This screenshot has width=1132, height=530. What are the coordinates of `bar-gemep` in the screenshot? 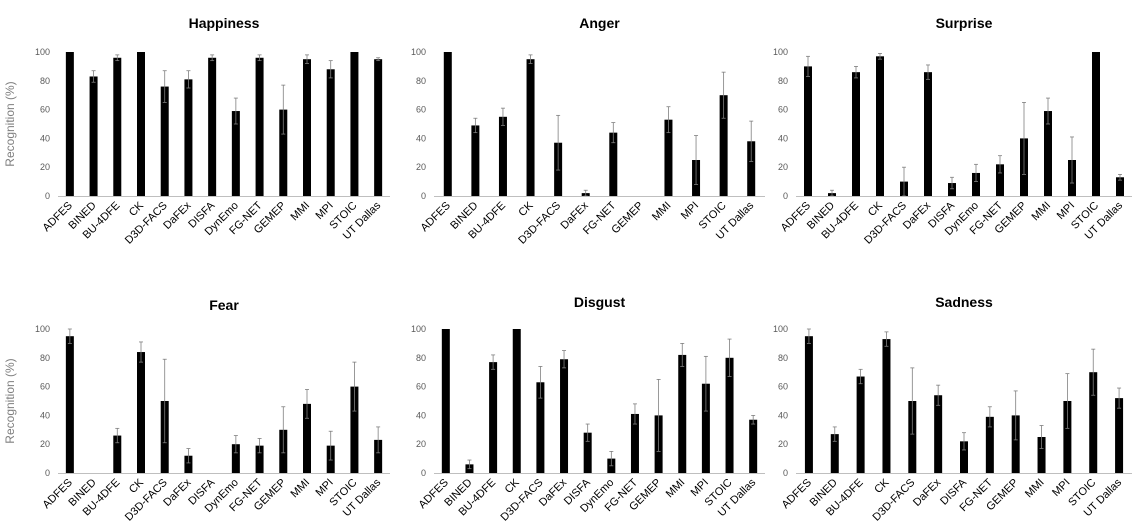 It's located at (1015, 444).